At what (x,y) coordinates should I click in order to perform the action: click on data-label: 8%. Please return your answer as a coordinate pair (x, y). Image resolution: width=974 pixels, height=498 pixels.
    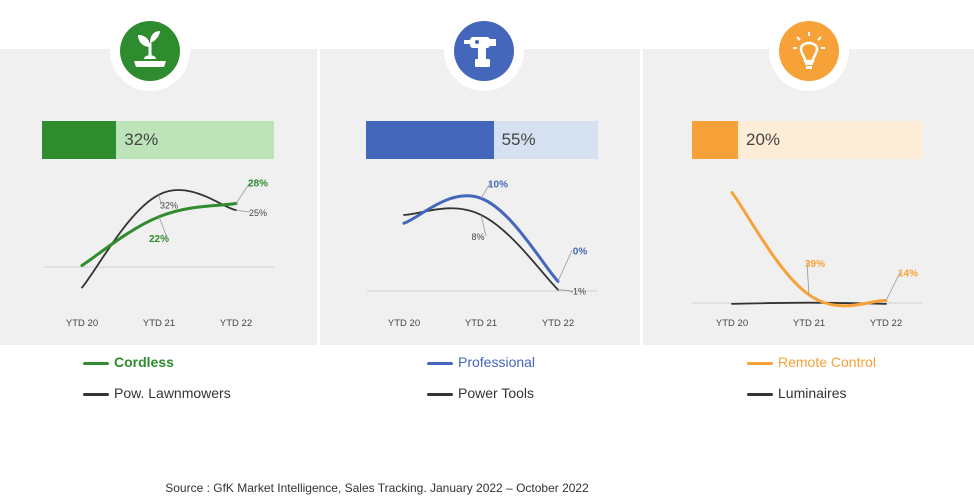
    Looking at the image, I should click on (477, 237).